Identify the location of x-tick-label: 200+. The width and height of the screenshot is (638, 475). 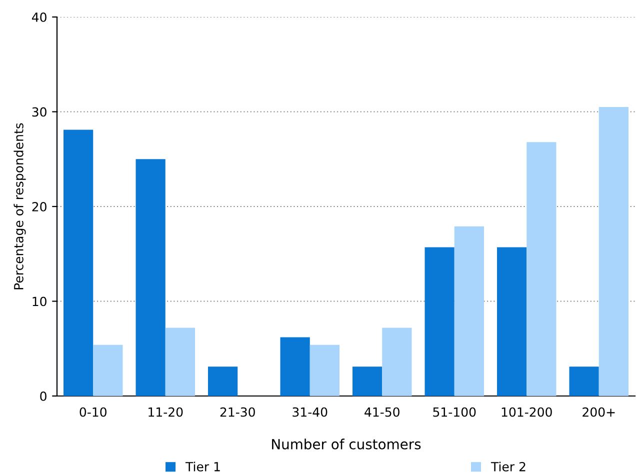
(598, 412).